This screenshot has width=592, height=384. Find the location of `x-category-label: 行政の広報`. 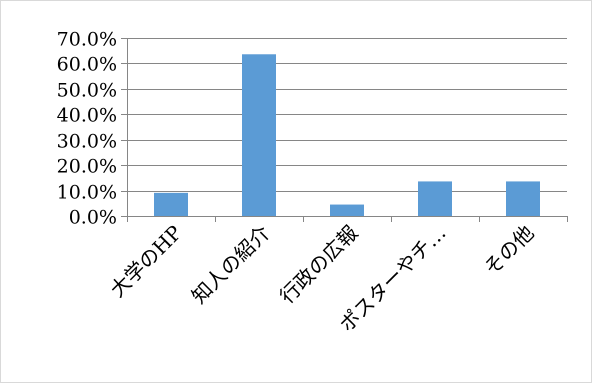

x-category-label: 行政の広報 is located at coordinates (319, 265).